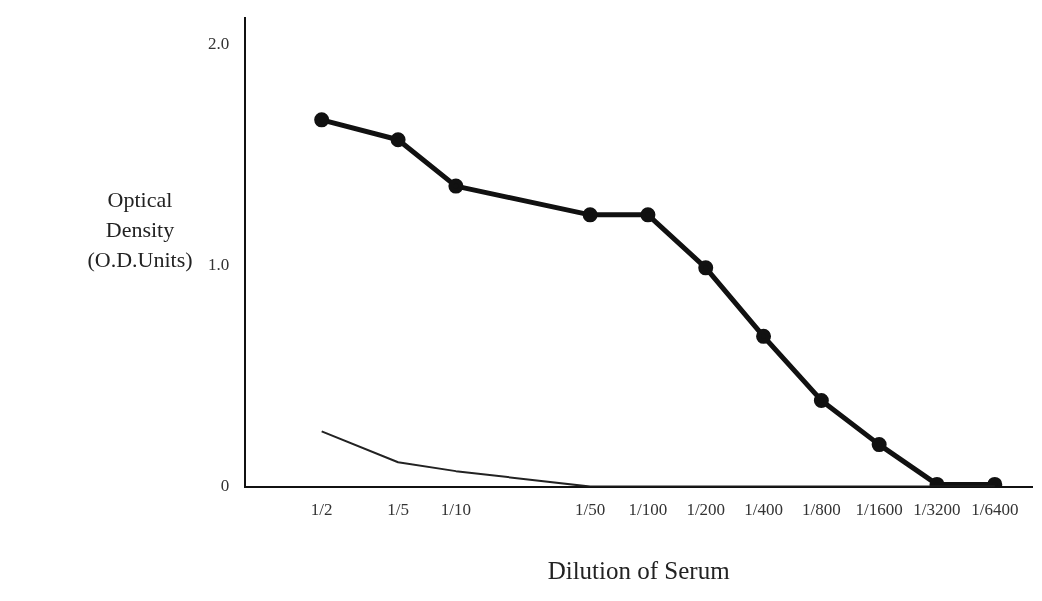 This screenshot has width=1042, height=601. I want to click on y-tick-label: 1.0, so click(219, 265).